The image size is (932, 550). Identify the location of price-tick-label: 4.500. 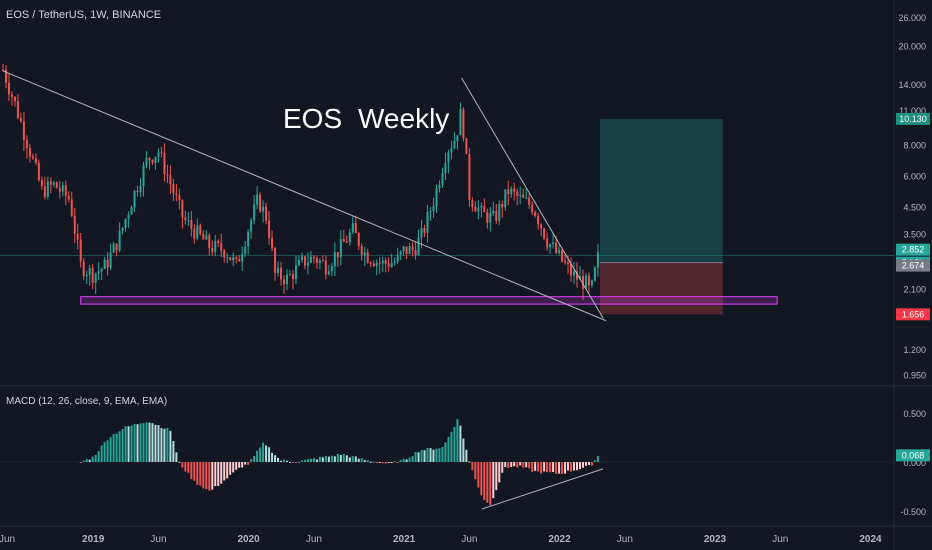
(914, 207).